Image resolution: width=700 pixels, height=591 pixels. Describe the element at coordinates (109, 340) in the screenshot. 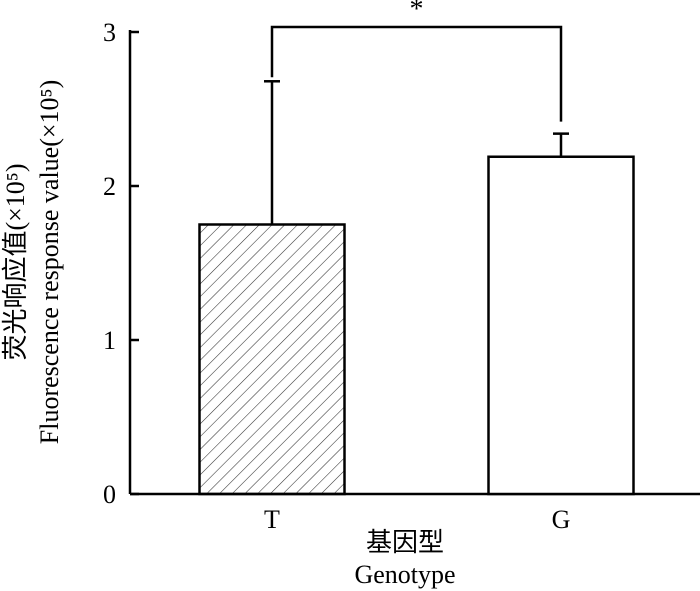

I see `y-tick-label: 1` at that location.